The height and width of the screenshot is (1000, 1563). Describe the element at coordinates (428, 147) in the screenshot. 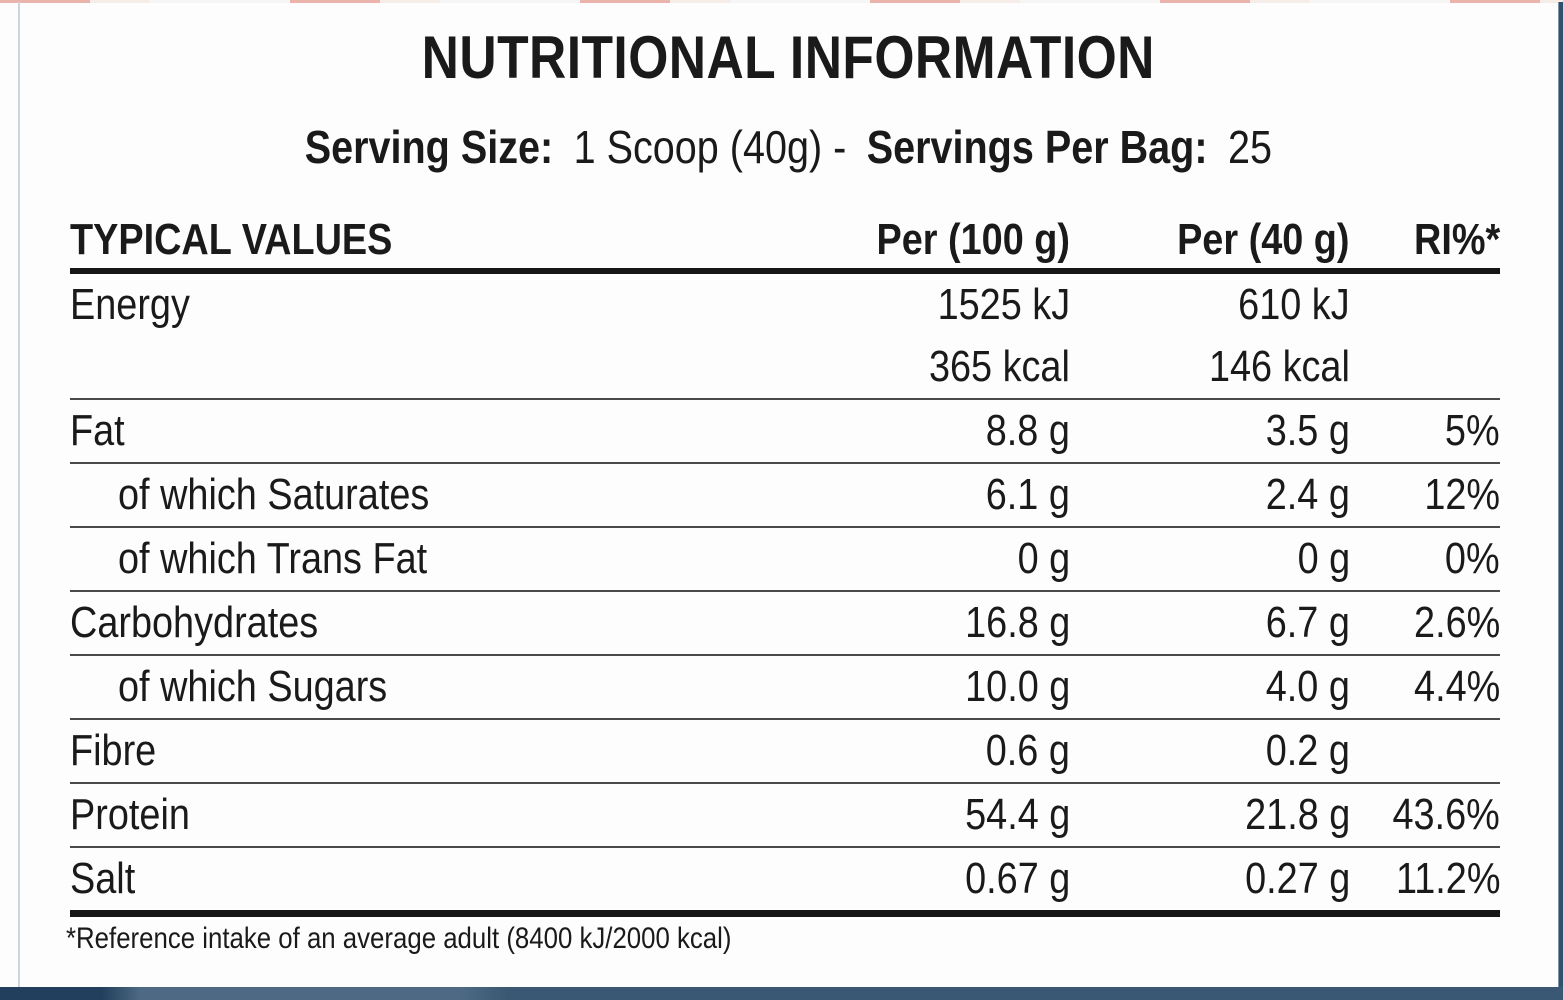

I see `serving-size-label: Serving Size:` at that location.